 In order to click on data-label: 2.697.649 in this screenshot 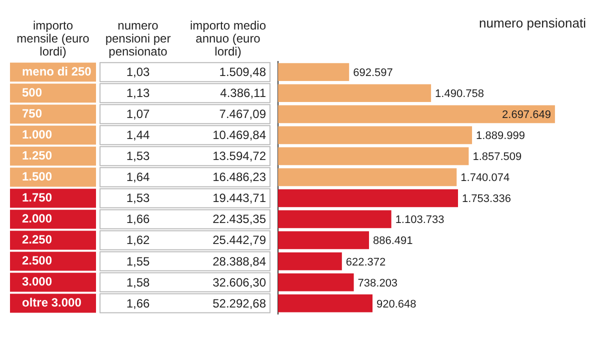, I will do `click(526, 115)`.